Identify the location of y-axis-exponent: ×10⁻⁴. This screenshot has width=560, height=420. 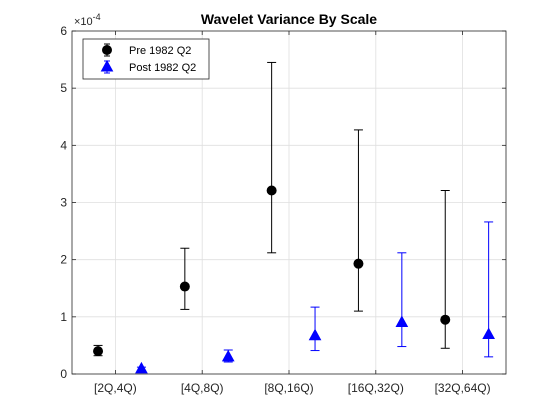
(87, 20).